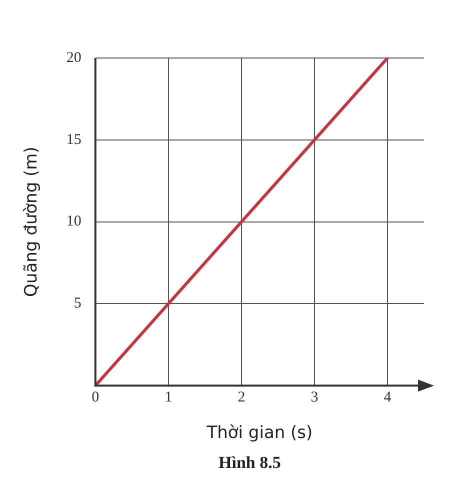  What do you see at coordinates (74, 222) in the screenshot?
I see `y-tick-label: 10` at bounding box center [74, 222].